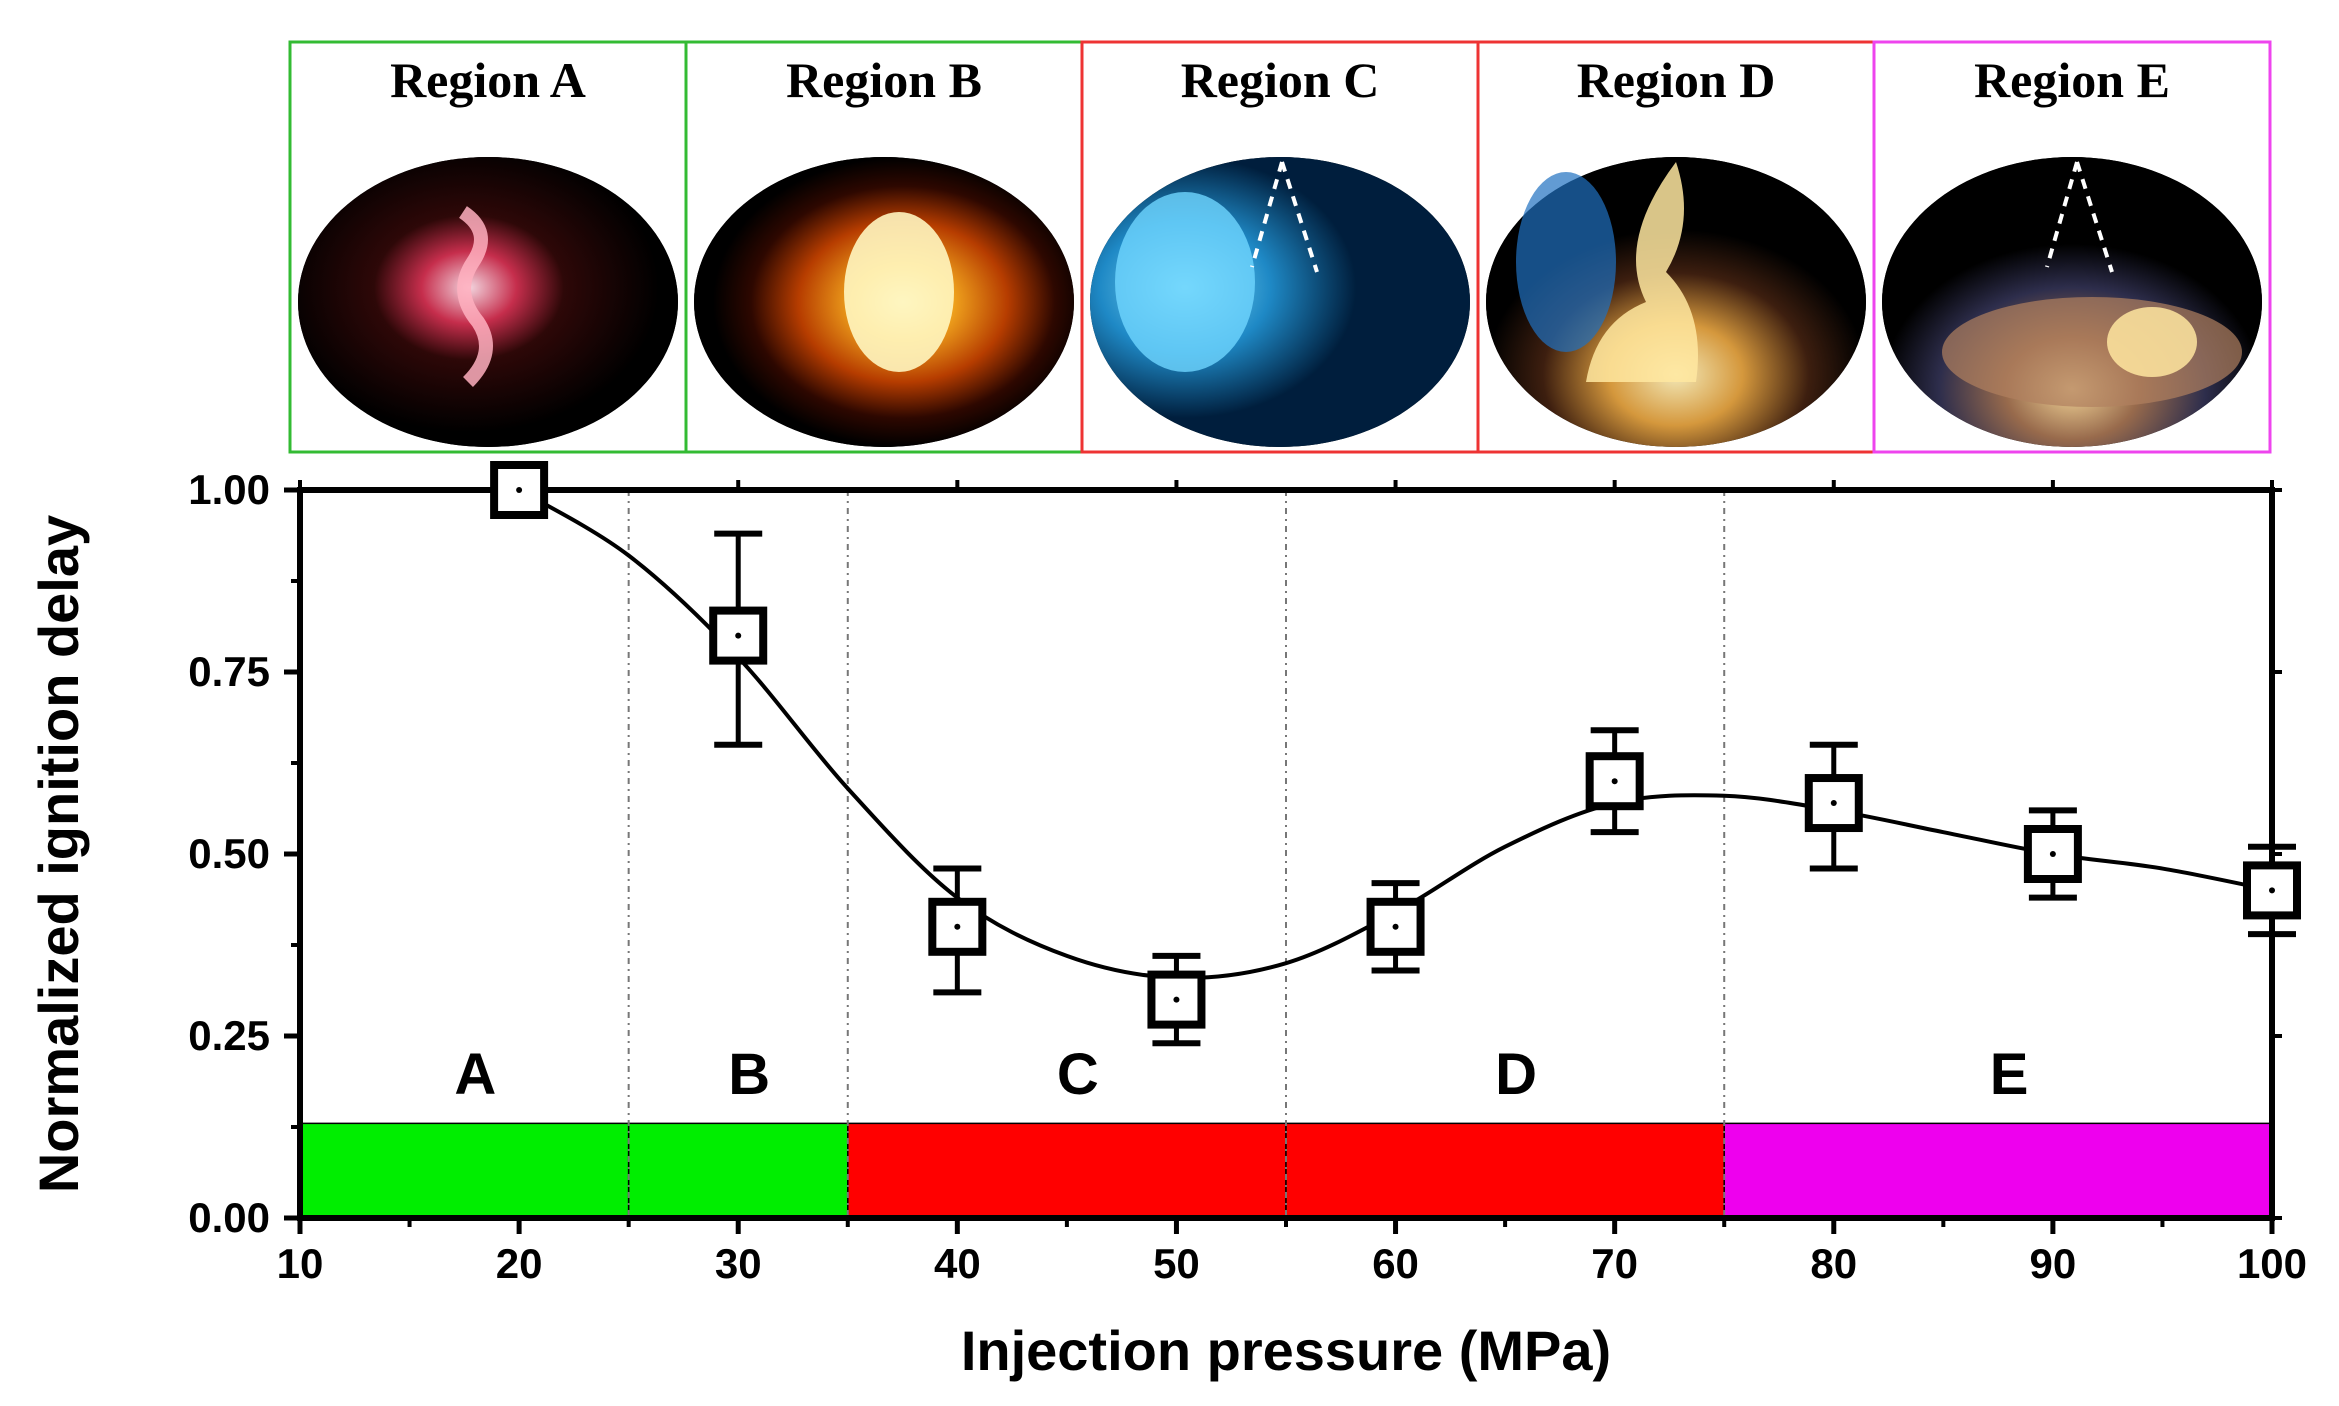  I want to click on region-letter-a: A, so click(475, 1074).